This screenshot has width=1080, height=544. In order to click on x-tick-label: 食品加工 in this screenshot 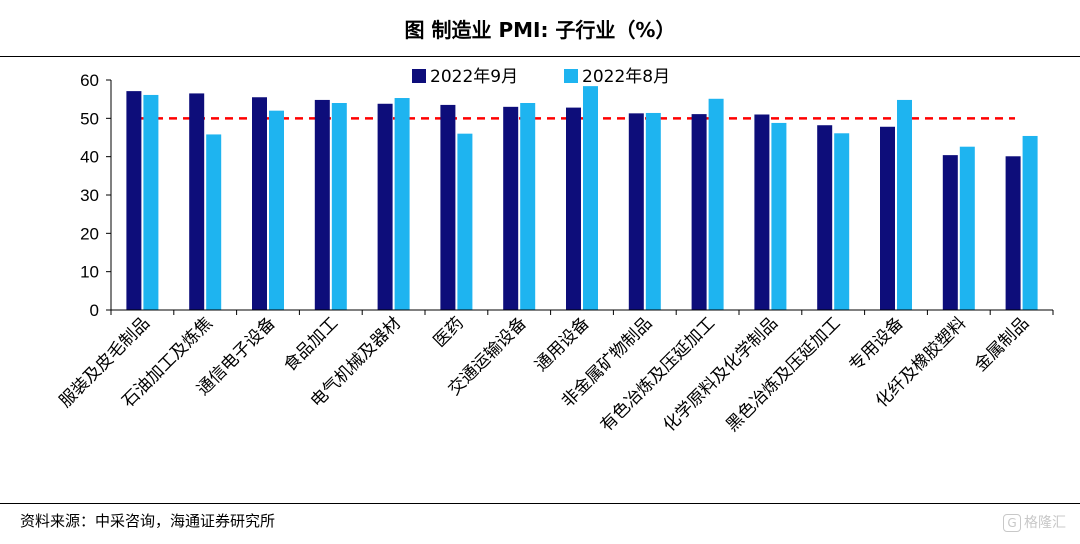, I will do `click(311, 344)`.